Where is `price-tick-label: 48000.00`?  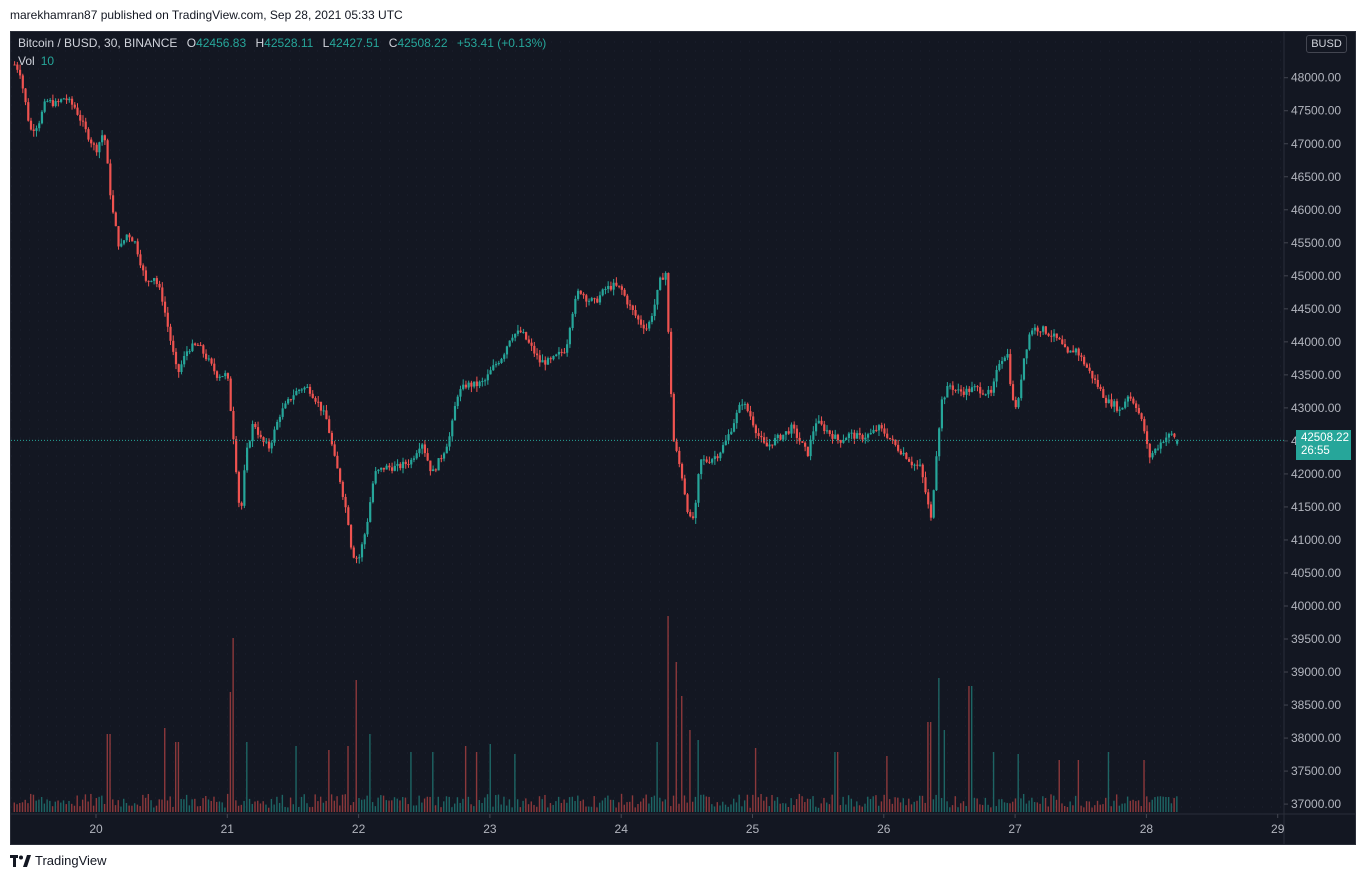
price-tick-label: 48000.00 is located at coordinates (1316, 78).